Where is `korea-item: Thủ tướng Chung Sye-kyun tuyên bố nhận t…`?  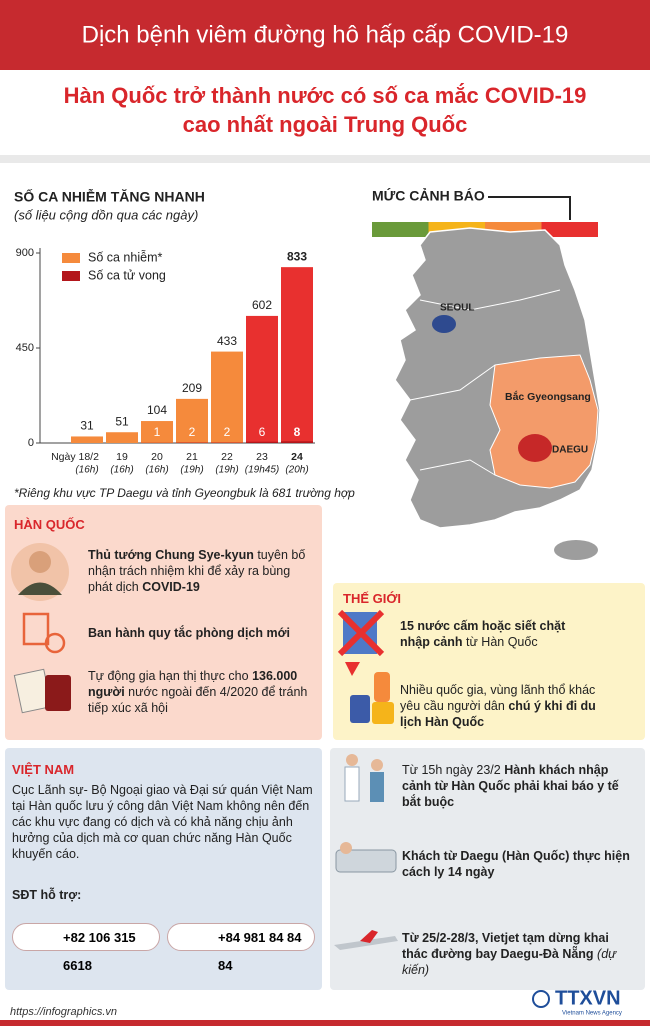
korea-item: Thủ tướng Chung Sye-kyun tuyên bố nhận t… is located at coordinates (200, 571).